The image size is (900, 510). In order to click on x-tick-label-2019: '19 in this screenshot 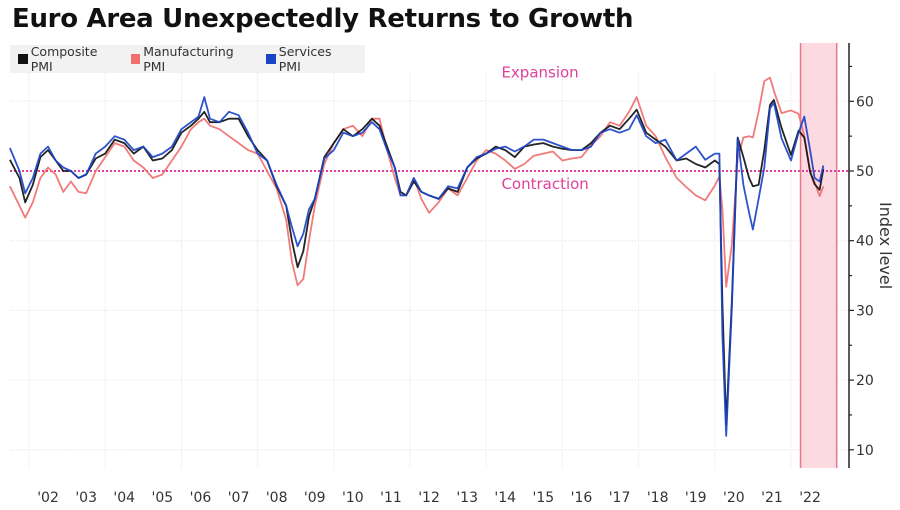, I will do `click(696, 498)`.